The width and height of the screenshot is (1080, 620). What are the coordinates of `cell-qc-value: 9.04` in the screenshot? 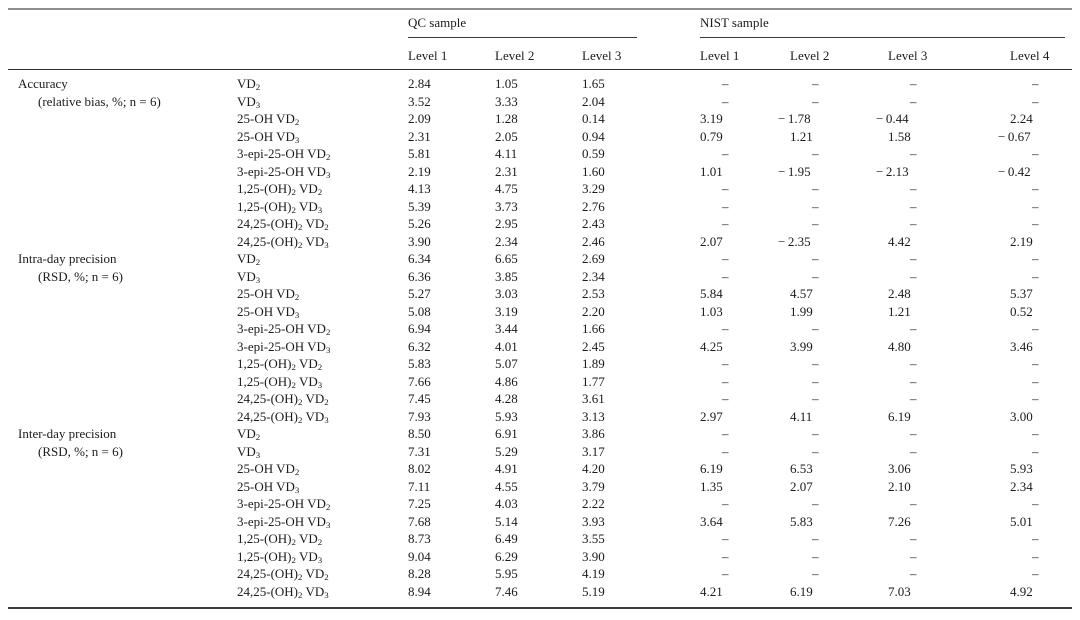 It's located at (419, 556).